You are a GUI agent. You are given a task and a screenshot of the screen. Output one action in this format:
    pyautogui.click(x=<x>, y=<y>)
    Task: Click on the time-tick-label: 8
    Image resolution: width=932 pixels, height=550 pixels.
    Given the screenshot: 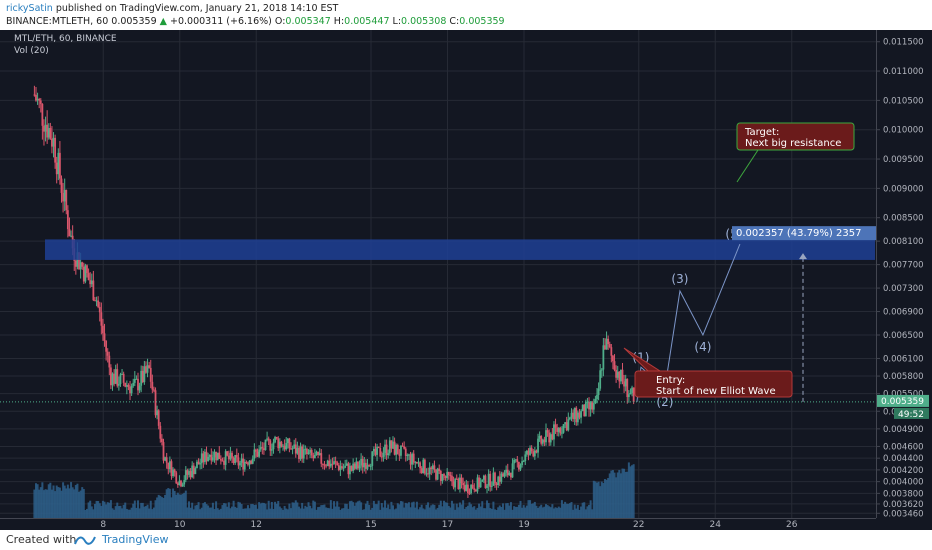 What is the action you would take?
    pyautogui.click(x=103, y=525)
    